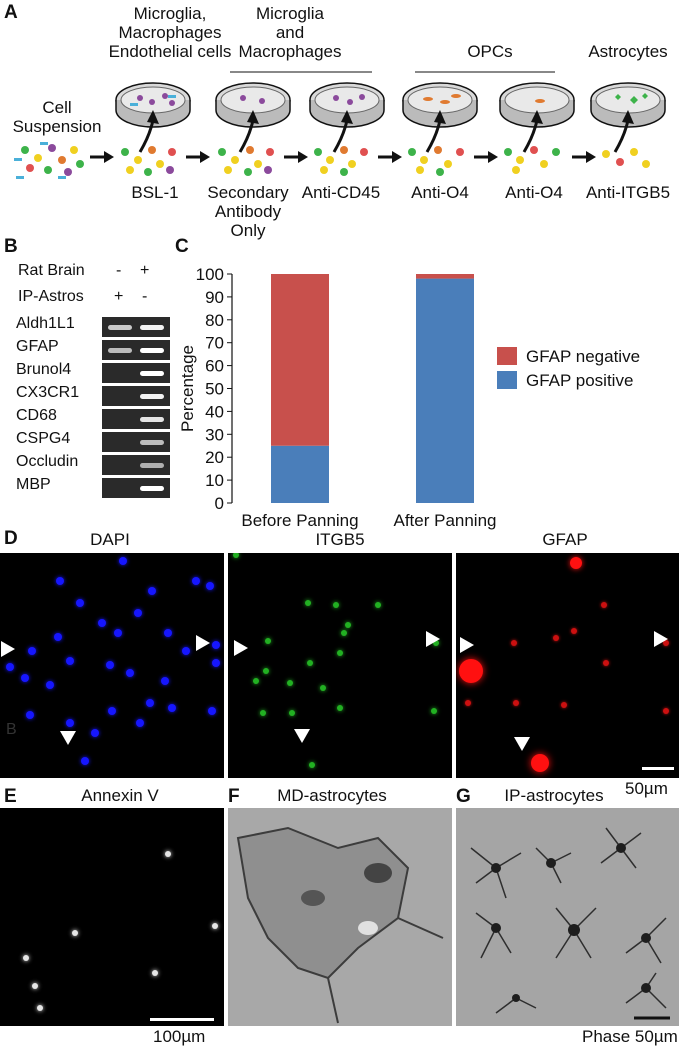 This screenshot has height=1050, width=679. I want to click on gene-label: Brunol4, so click(44, 369).